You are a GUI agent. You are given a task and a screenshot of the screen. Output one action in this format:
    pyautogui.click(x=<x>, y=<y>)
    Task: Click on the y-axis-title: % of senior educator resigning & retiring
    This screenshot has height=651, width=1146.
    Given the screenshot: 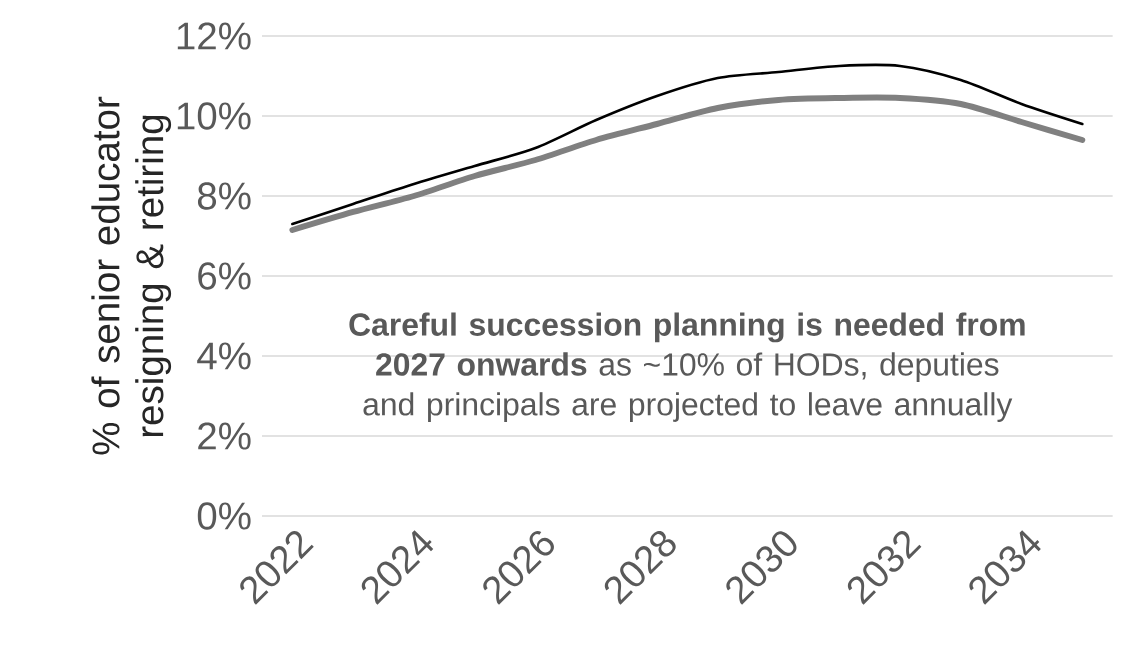 What is the action you would take?
    pyautogui.click(x=131, y=275)
    